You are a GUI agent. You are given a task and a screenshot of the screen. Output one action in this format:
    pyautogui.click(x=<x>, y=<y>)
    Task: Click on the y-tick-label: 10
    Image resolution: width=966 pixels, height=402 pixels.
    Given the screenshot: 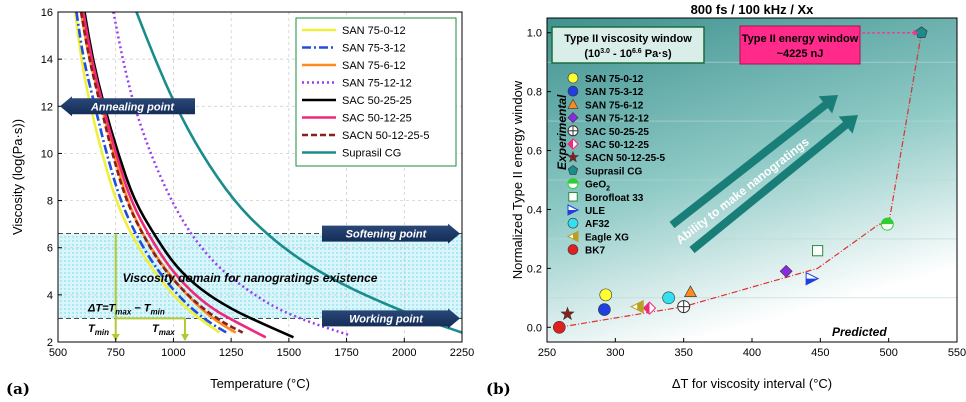 What is the action you would take?
    pyautogui.click(x=47, y=154)
    